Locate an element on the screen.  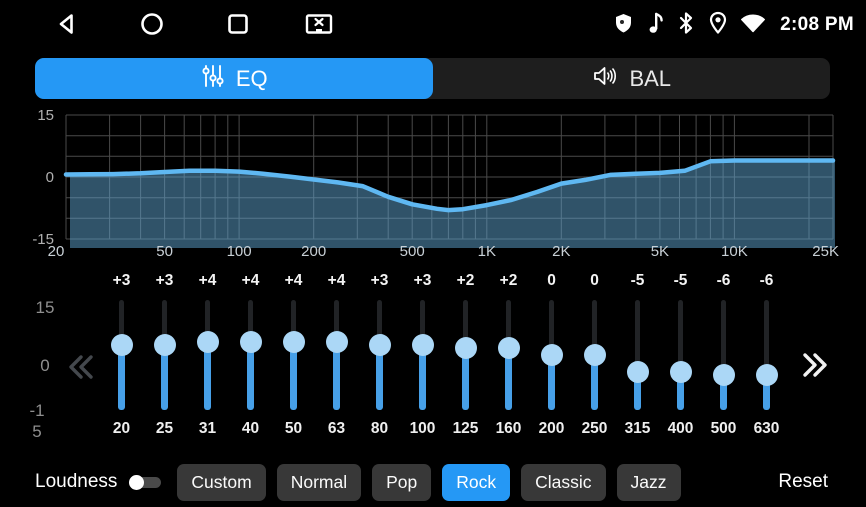
eq-band-125: +2 125 is located at coordinates (465, 355).